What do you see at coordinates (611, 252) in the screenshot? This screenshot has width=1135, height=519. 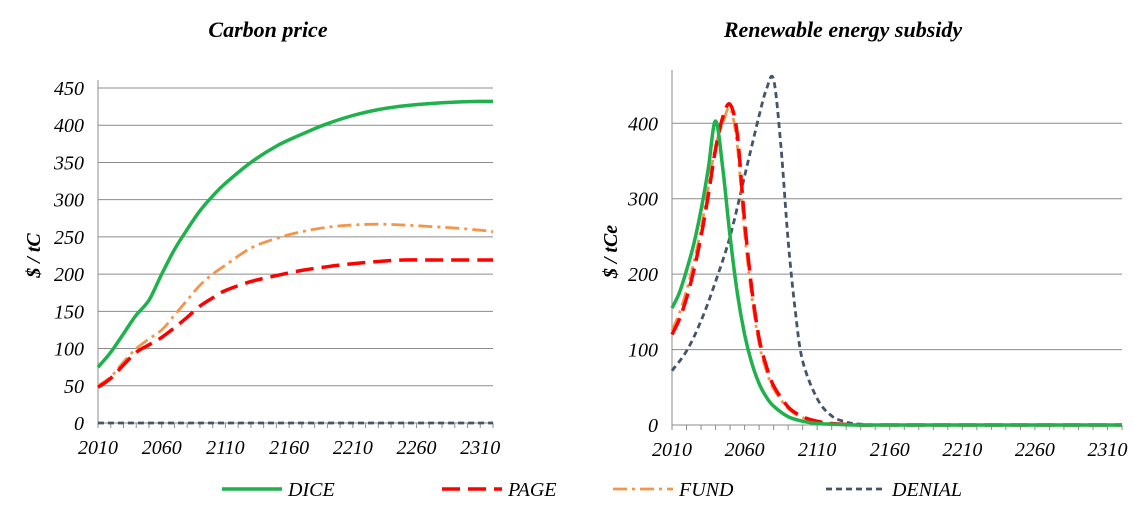 I see `y-axis-label: $ / tCe` at bounding box center [611, 252].